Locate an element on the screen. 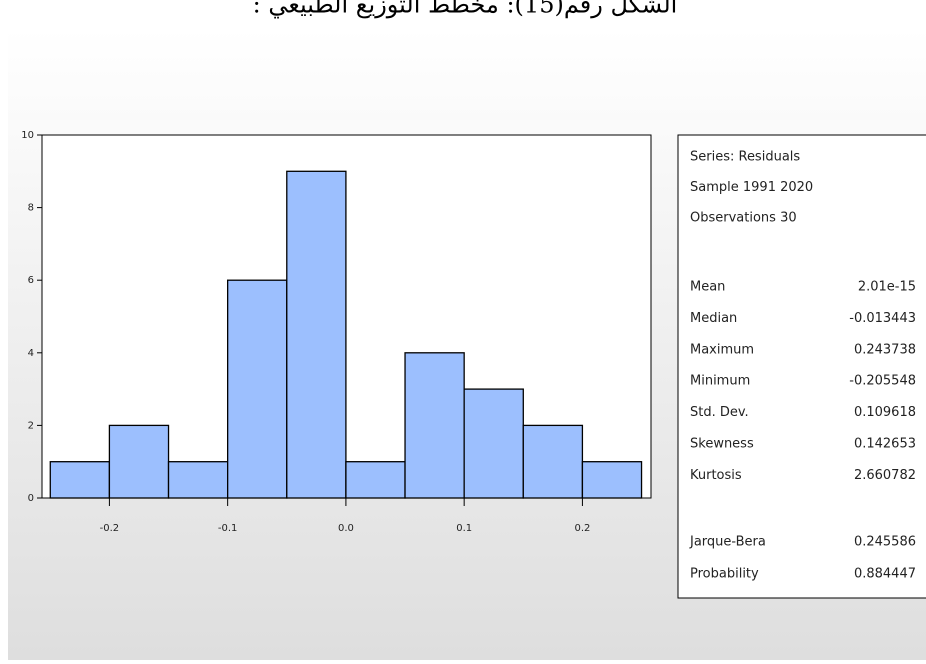 Image resolution: width=926 pixels, height=664 pixels. stat-label: Median is located at coordinates (713, 318).